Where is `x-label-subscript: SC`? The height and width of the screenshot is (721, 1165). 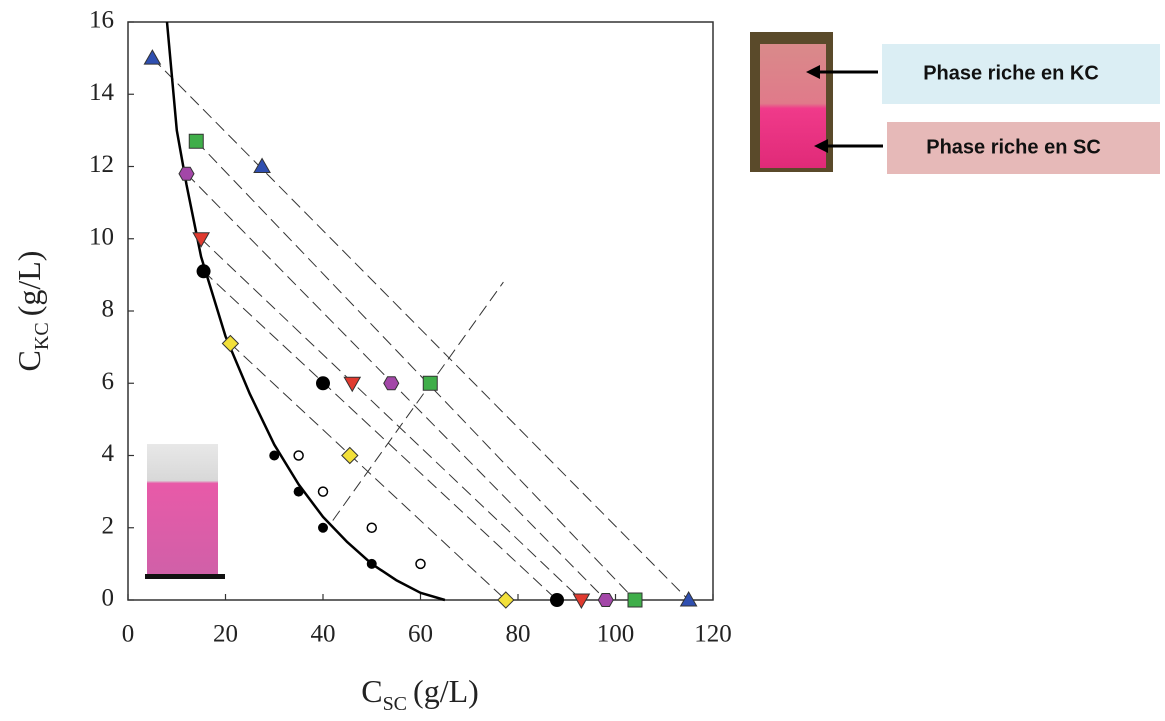
x-label-subscript: SC is located at coordinates (395, 704).